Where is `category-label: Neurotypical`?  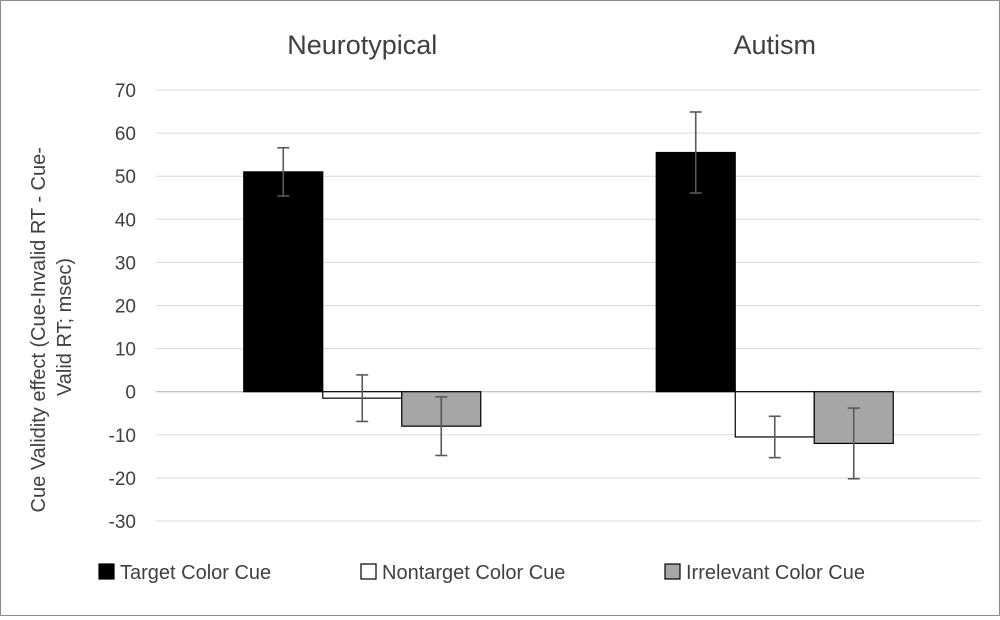 category-label: Neurotypical is located at coordinates (362, 45).